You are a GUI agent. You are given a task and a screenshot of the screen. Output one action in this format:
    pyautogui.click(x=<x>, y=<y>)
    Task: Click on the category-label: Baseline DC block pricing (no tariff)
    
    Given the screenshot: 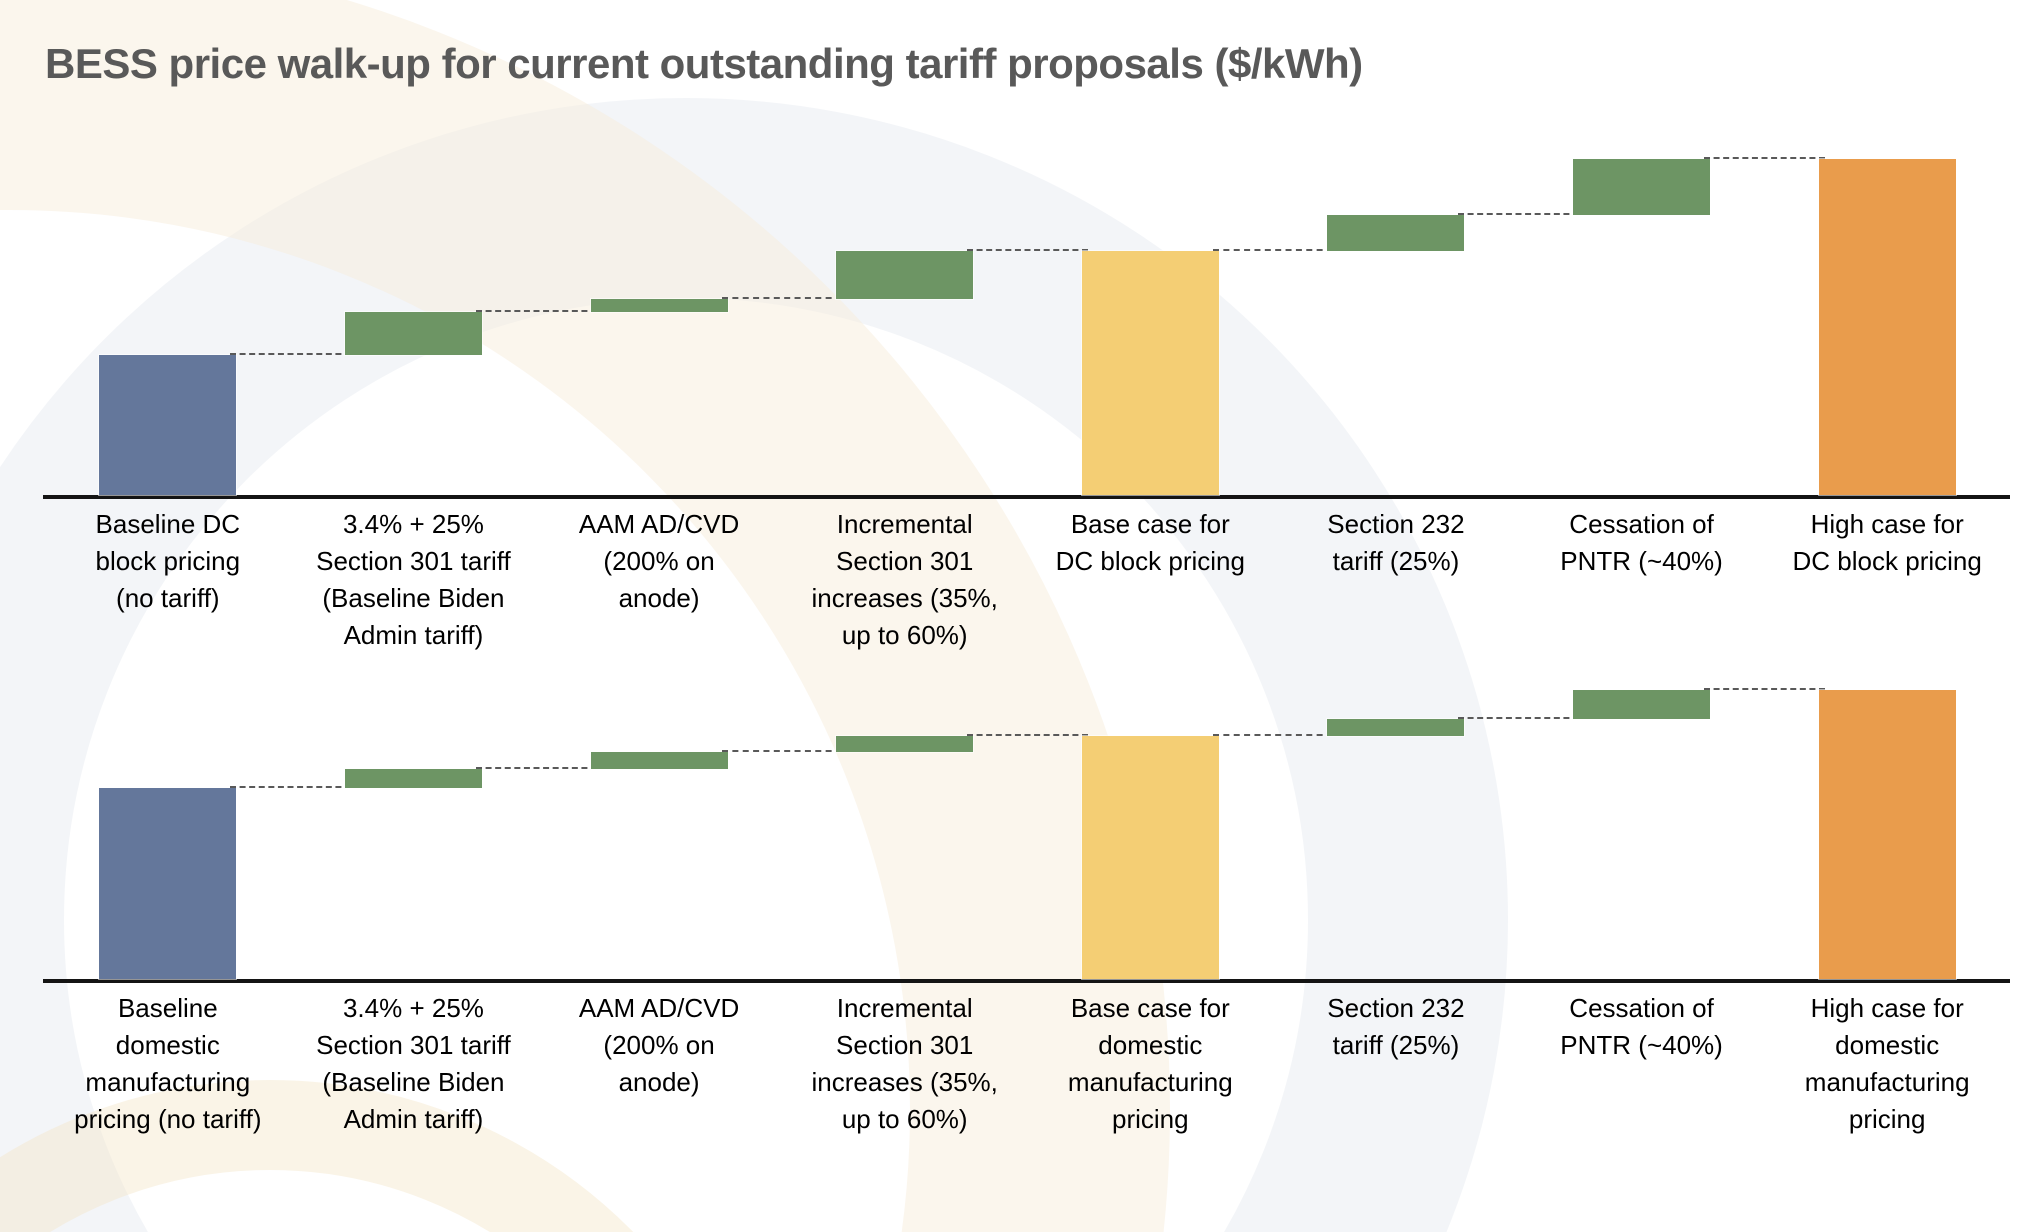 What is the action you would take?
    pyautogui.click(x=168, y=561)
    